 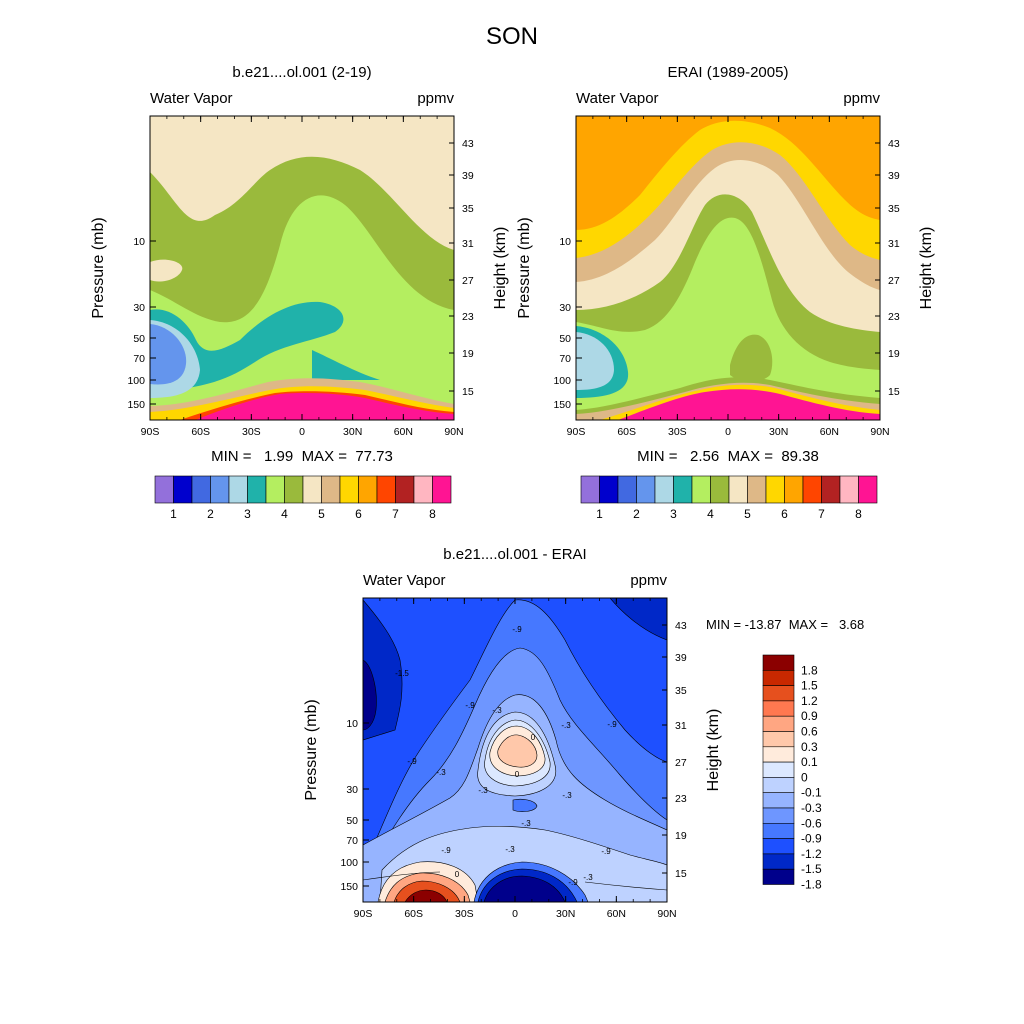 What do you see at coordinates (324, 406) in the screenshot?
I see `panel-model-trop-magenta` at bounding box center [324, 406].